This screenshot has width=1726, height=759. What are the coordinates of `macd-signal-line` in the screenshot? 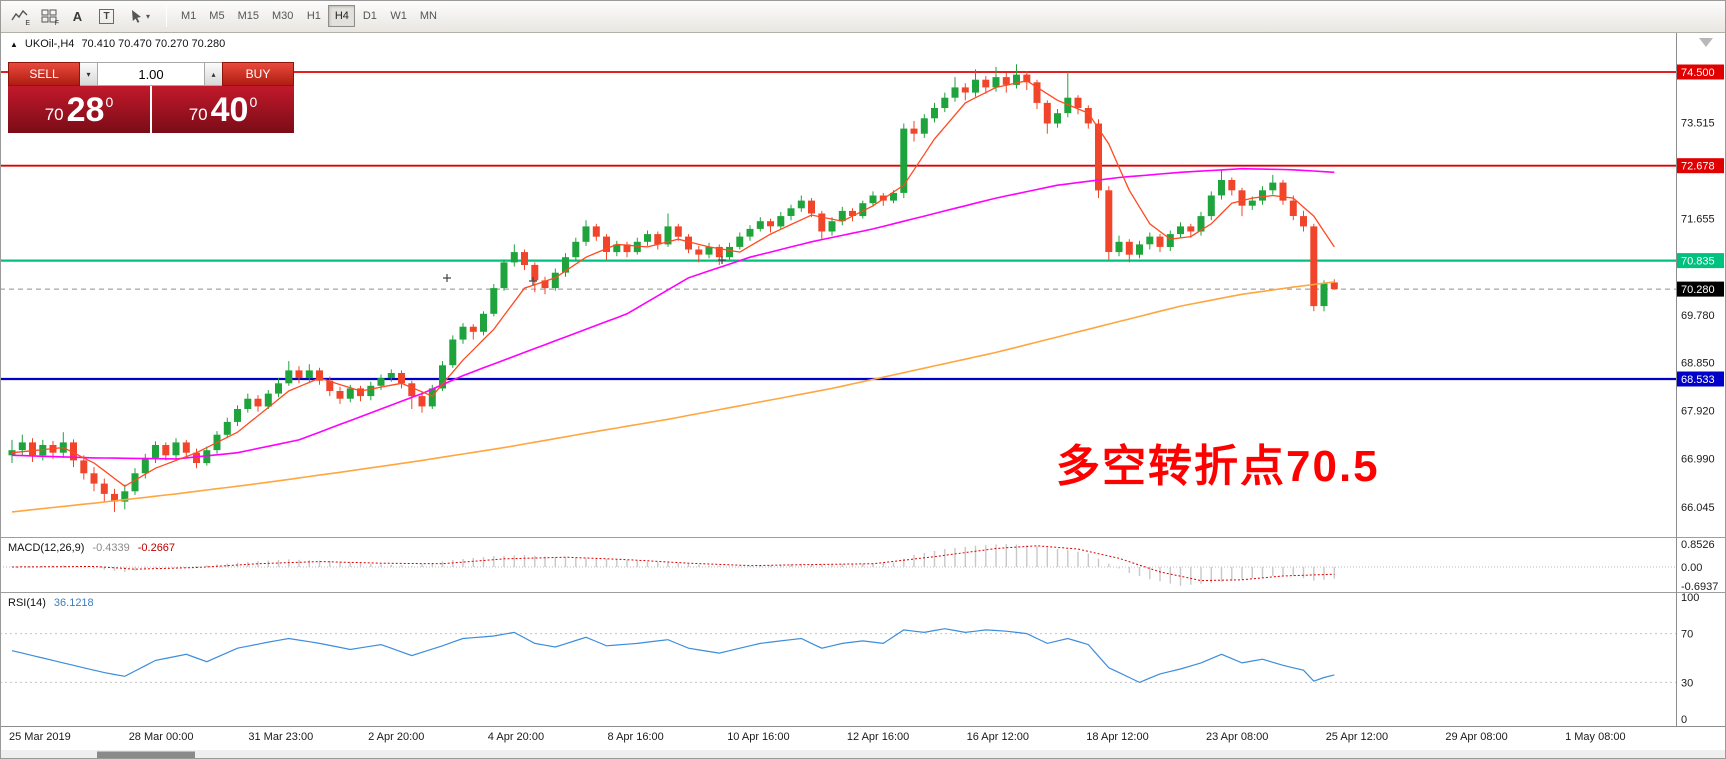 It's located at (673, 563).